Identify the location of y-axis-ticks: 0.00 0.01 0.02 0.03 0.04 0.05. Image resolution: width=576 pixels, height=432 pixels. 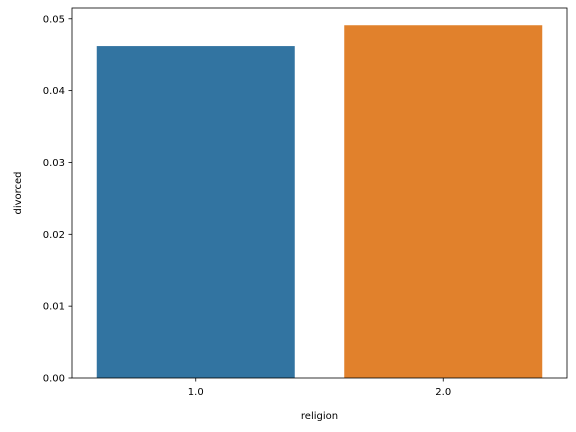
(57, 199).